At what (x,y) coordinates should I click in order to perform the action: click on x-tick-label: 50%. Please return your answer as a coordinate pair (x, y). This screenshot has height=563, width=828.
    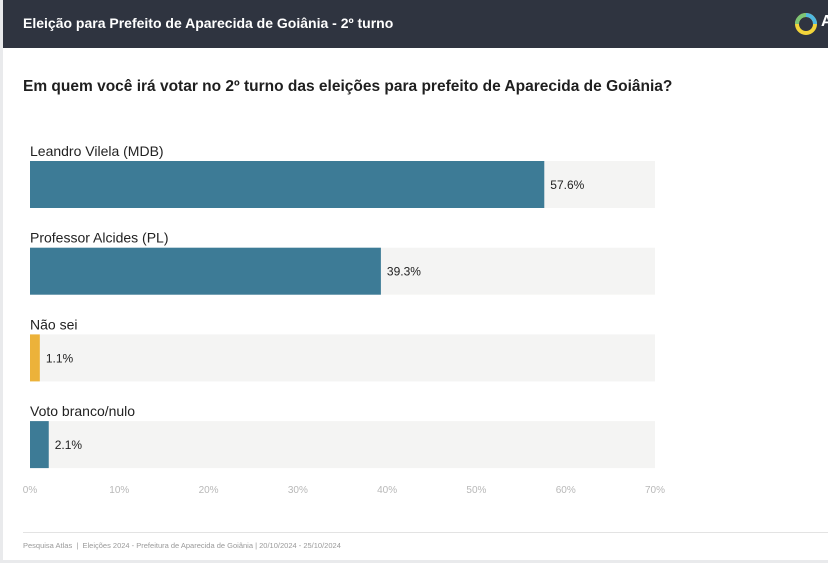
    Looking at the image, I should click on (476, 490).